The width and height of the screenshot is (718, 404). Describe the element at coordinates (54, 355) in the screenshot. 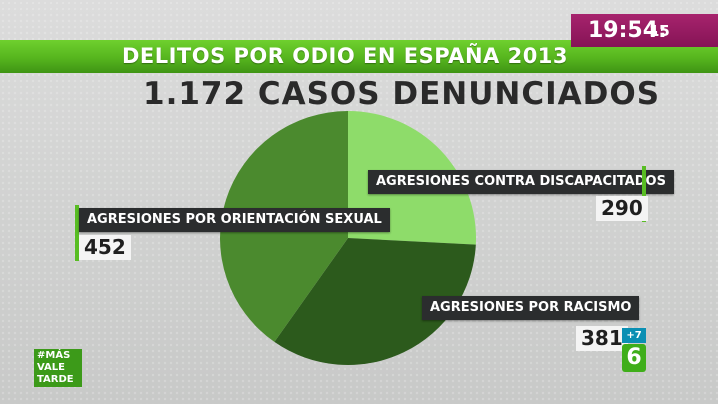

I see `program-logo-line: #MÁS` at that location.